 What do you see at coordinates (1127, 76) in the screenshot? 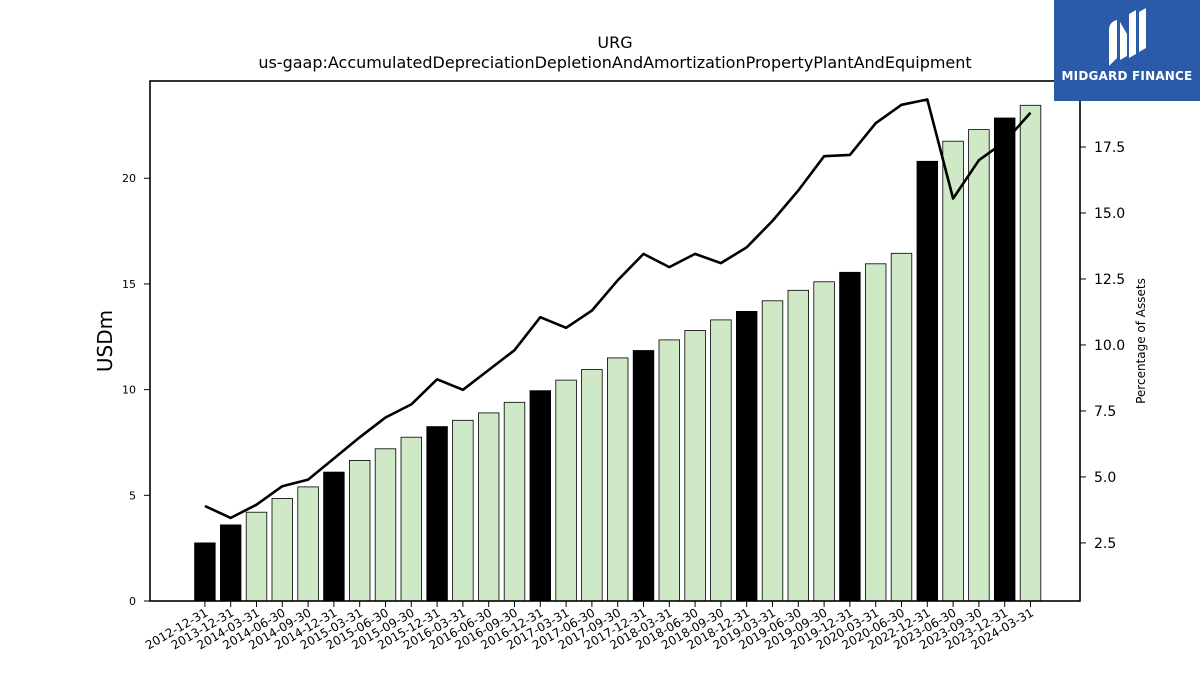
I see `logo-text: MIDGARD FINANCE` at bounding box center [1127, 76].